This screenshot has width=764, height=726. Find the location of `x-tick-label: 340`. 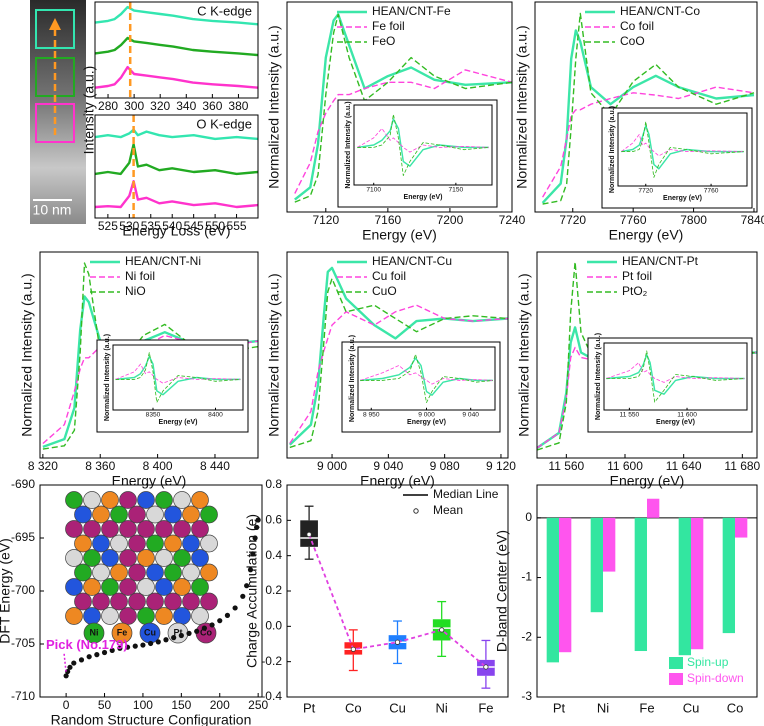

x-tick-label: 340 is located at coordinates (186, 106).